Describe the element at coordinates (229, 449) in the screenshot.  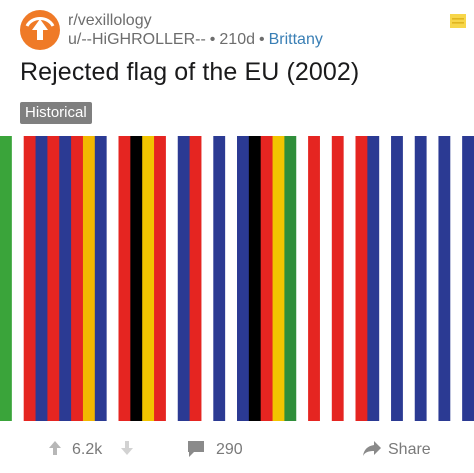
I see `comment-count: 290` at that location.